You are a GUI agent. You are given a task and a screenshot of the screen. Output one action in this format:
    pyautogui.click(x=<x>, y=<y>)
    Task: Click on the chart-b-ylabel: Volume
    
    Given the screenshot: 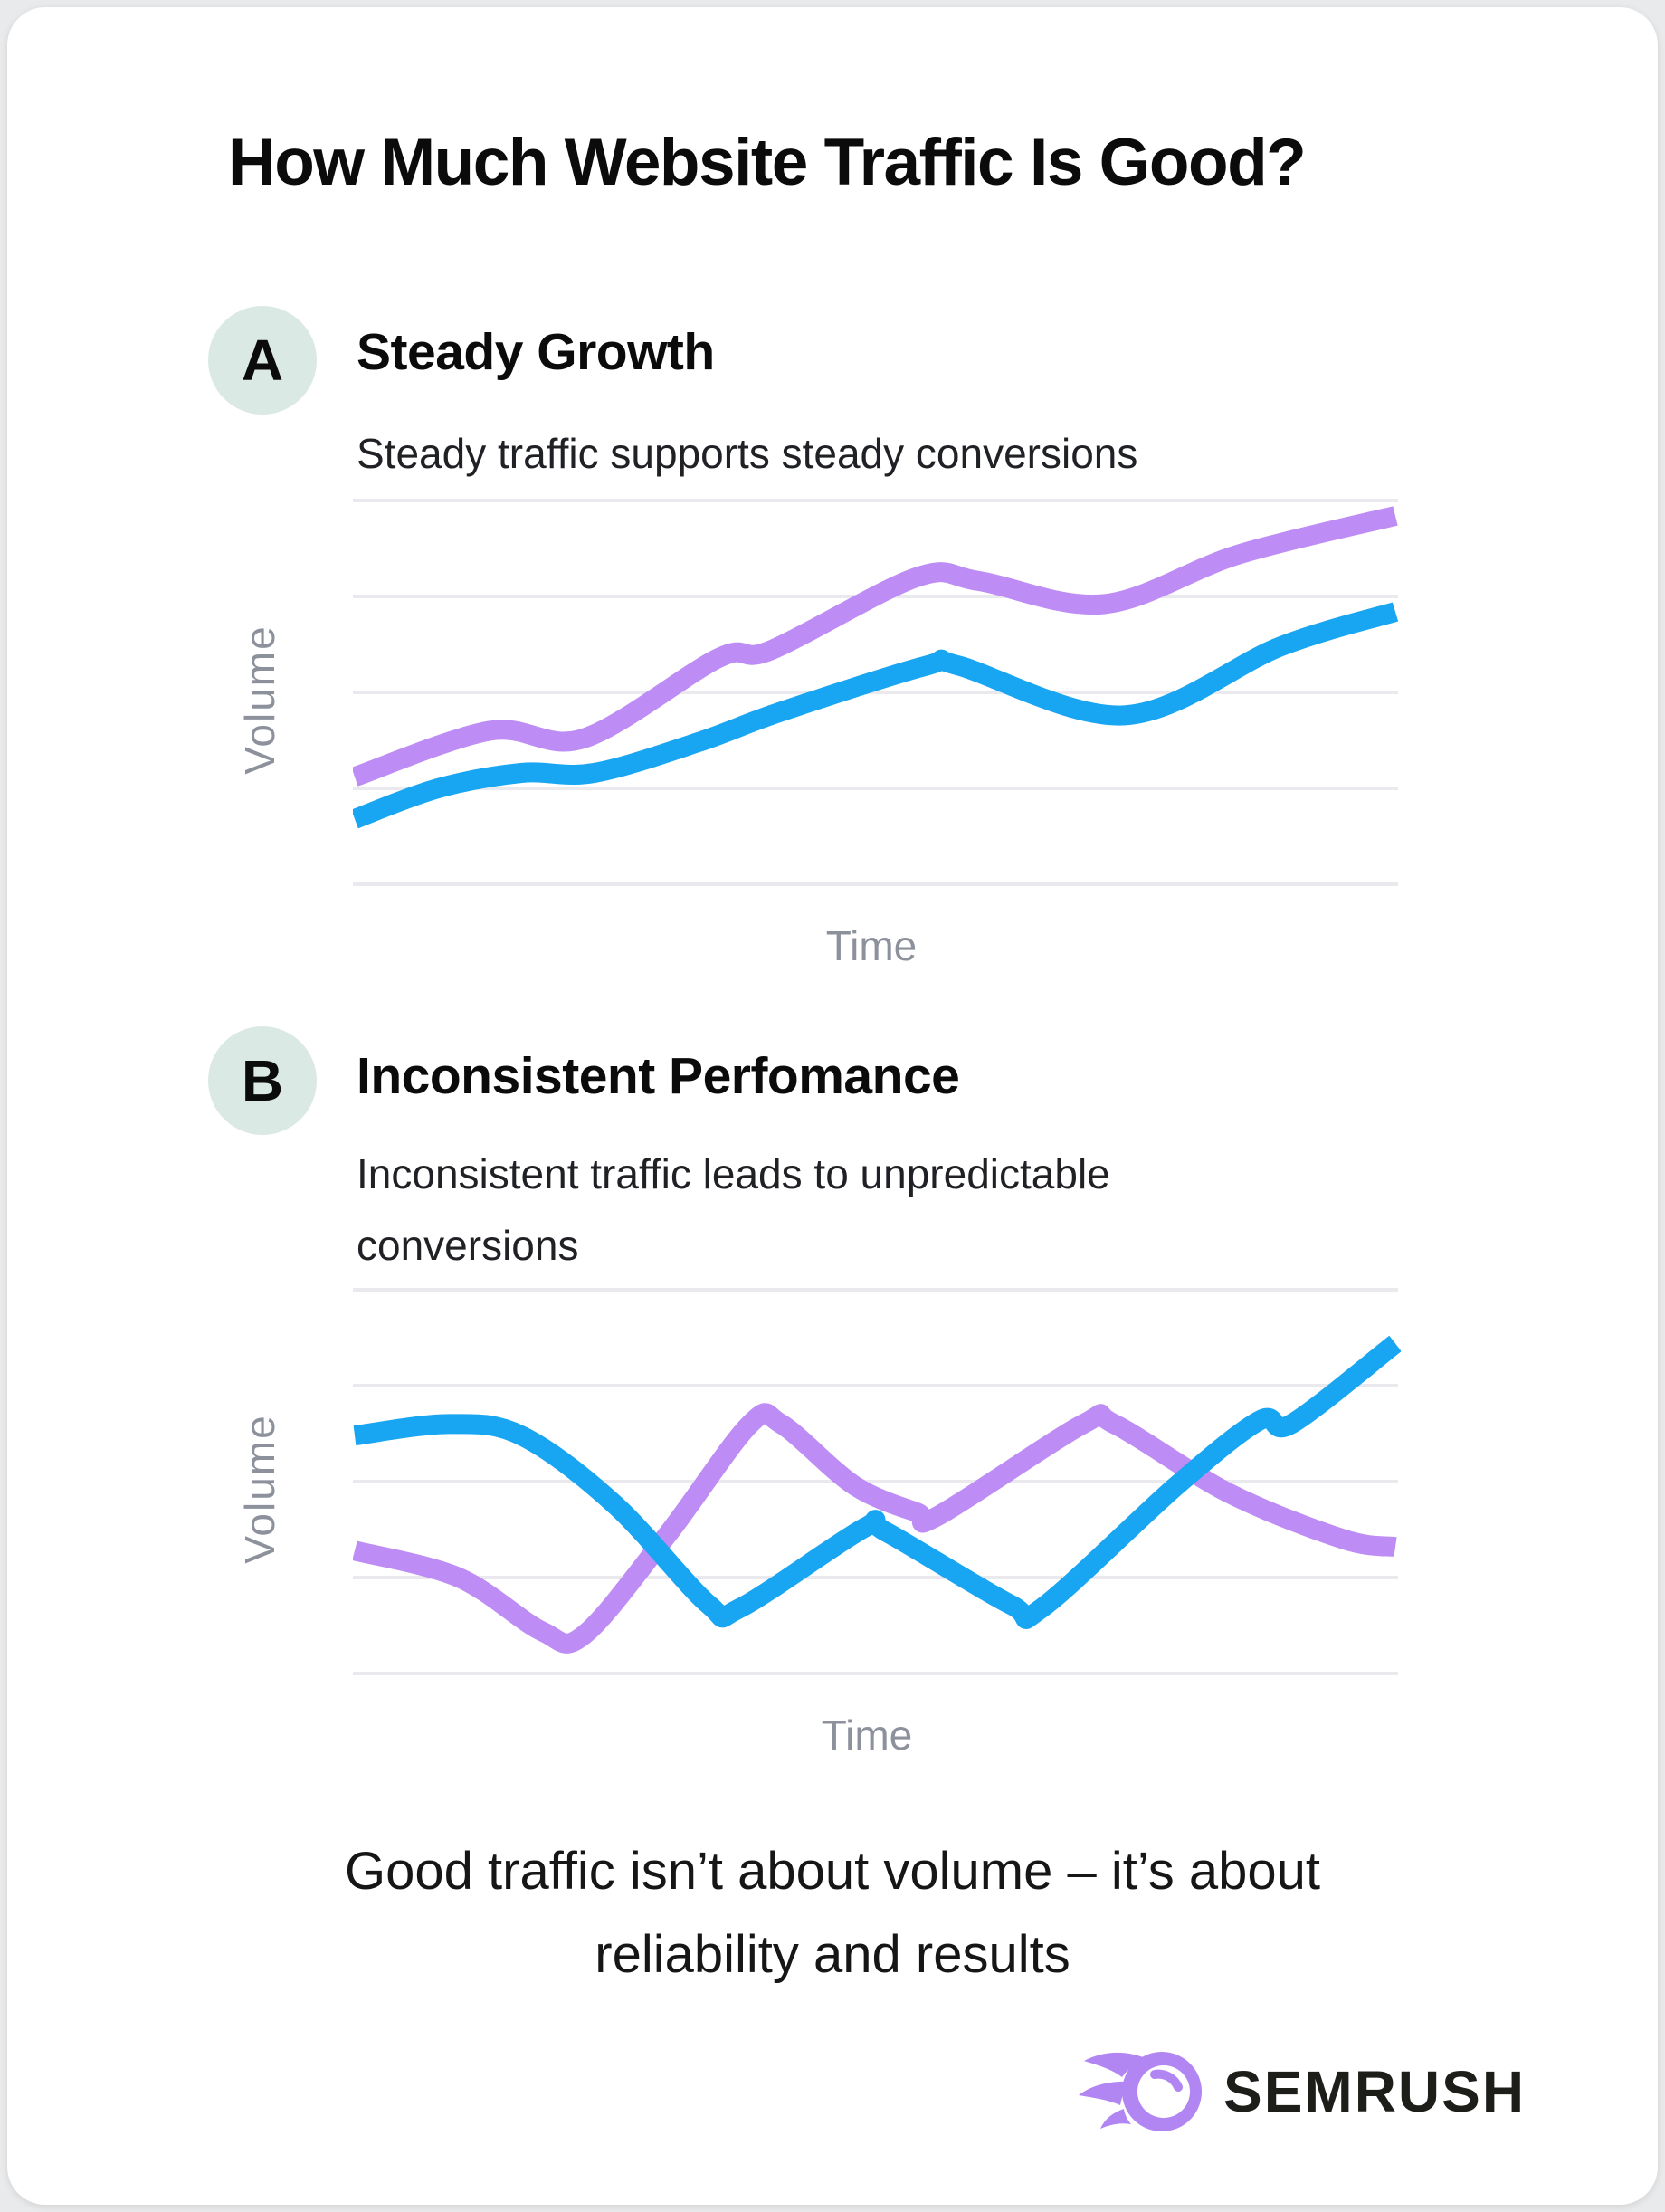 What is the action you would take?
    pyautogui.click(x=259, y=1489)
    